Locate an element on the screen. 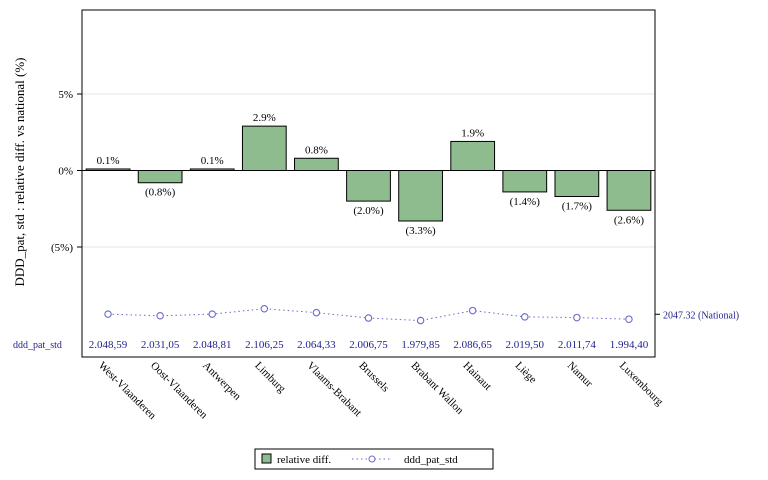 This screenshot has height=480, width=768. value-cell: 2.006,75 is located at coordinates (368, 345).